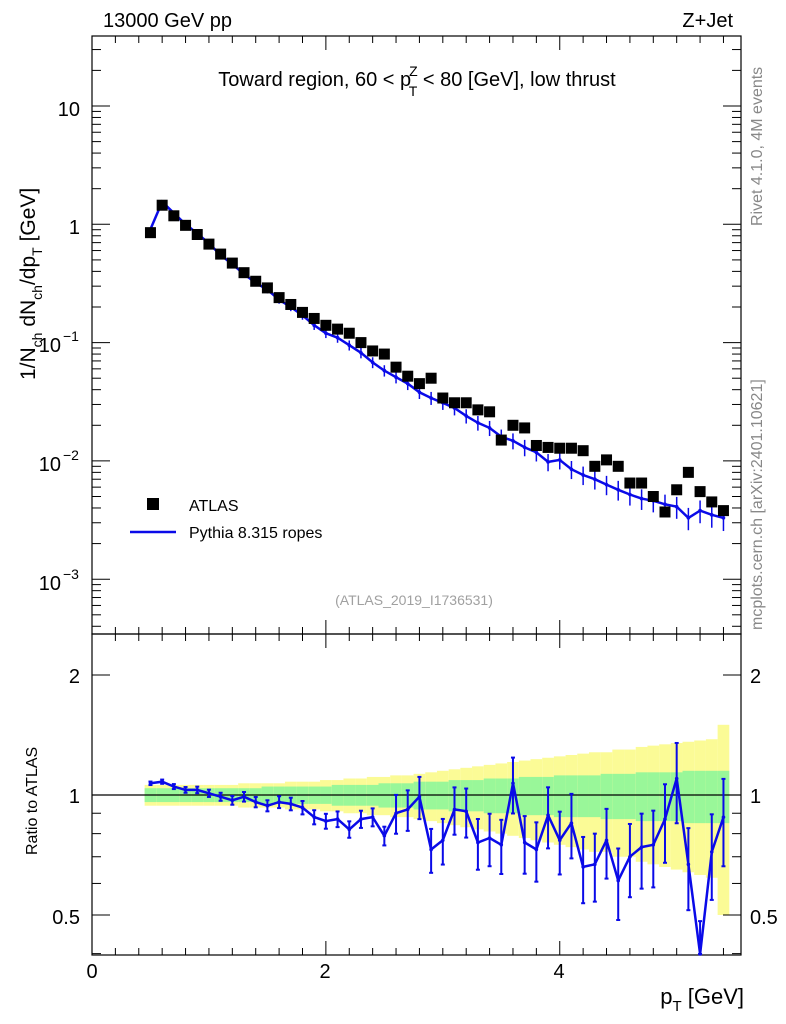 The height and width of the screenshot is (1024, 786). What do you see at coordinates (755, 797) in the screenshot?
I see `ratio-y-tick-label-right: 1` at bounding box center [755, 797].